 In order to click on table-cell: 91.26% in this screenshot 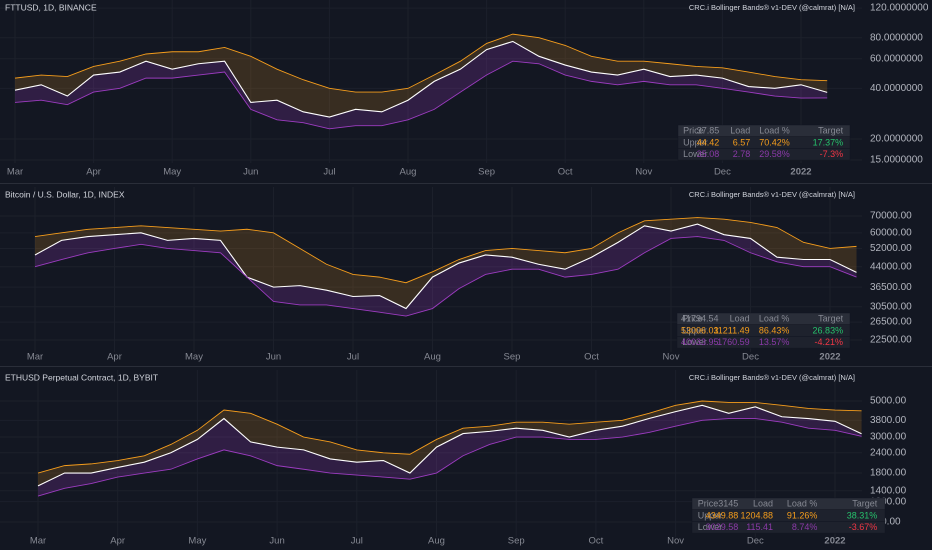, I will do `click(802, 515)`.